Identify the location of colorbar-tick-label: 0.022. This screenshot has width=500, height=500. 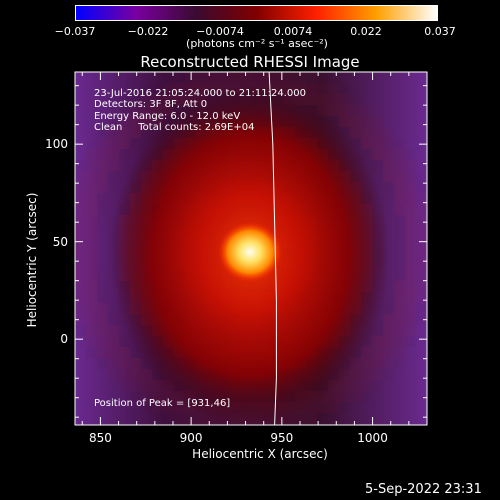
(366, 31).